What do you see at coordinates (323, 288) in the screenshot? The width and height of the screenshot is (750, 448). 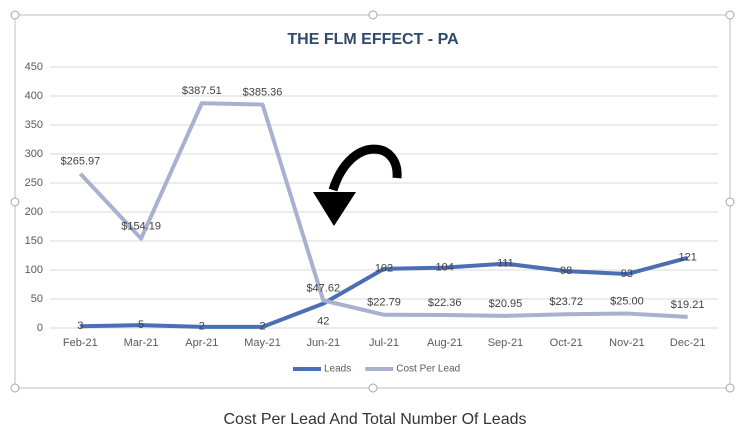 I see `data-label: $47.62` at bounding box center [323, 288].